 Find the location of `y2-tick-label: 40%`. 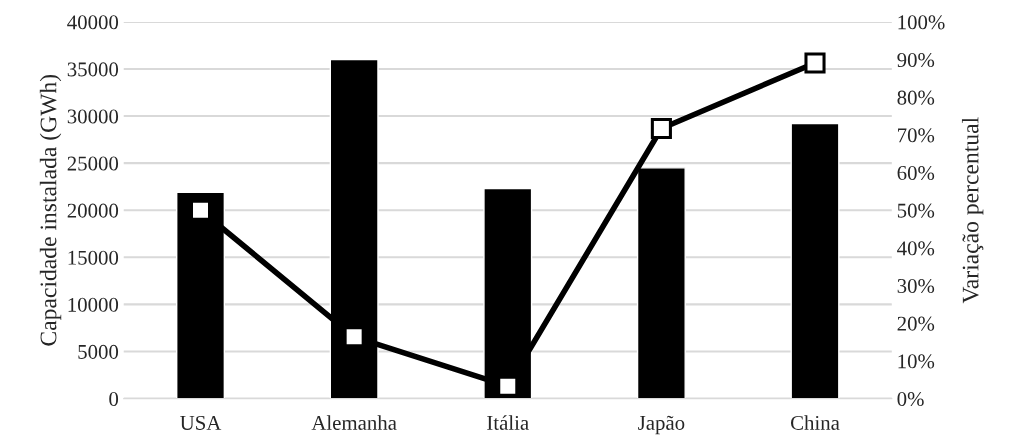

y2-tick-label: 40% is located at coordinates (916, 248).